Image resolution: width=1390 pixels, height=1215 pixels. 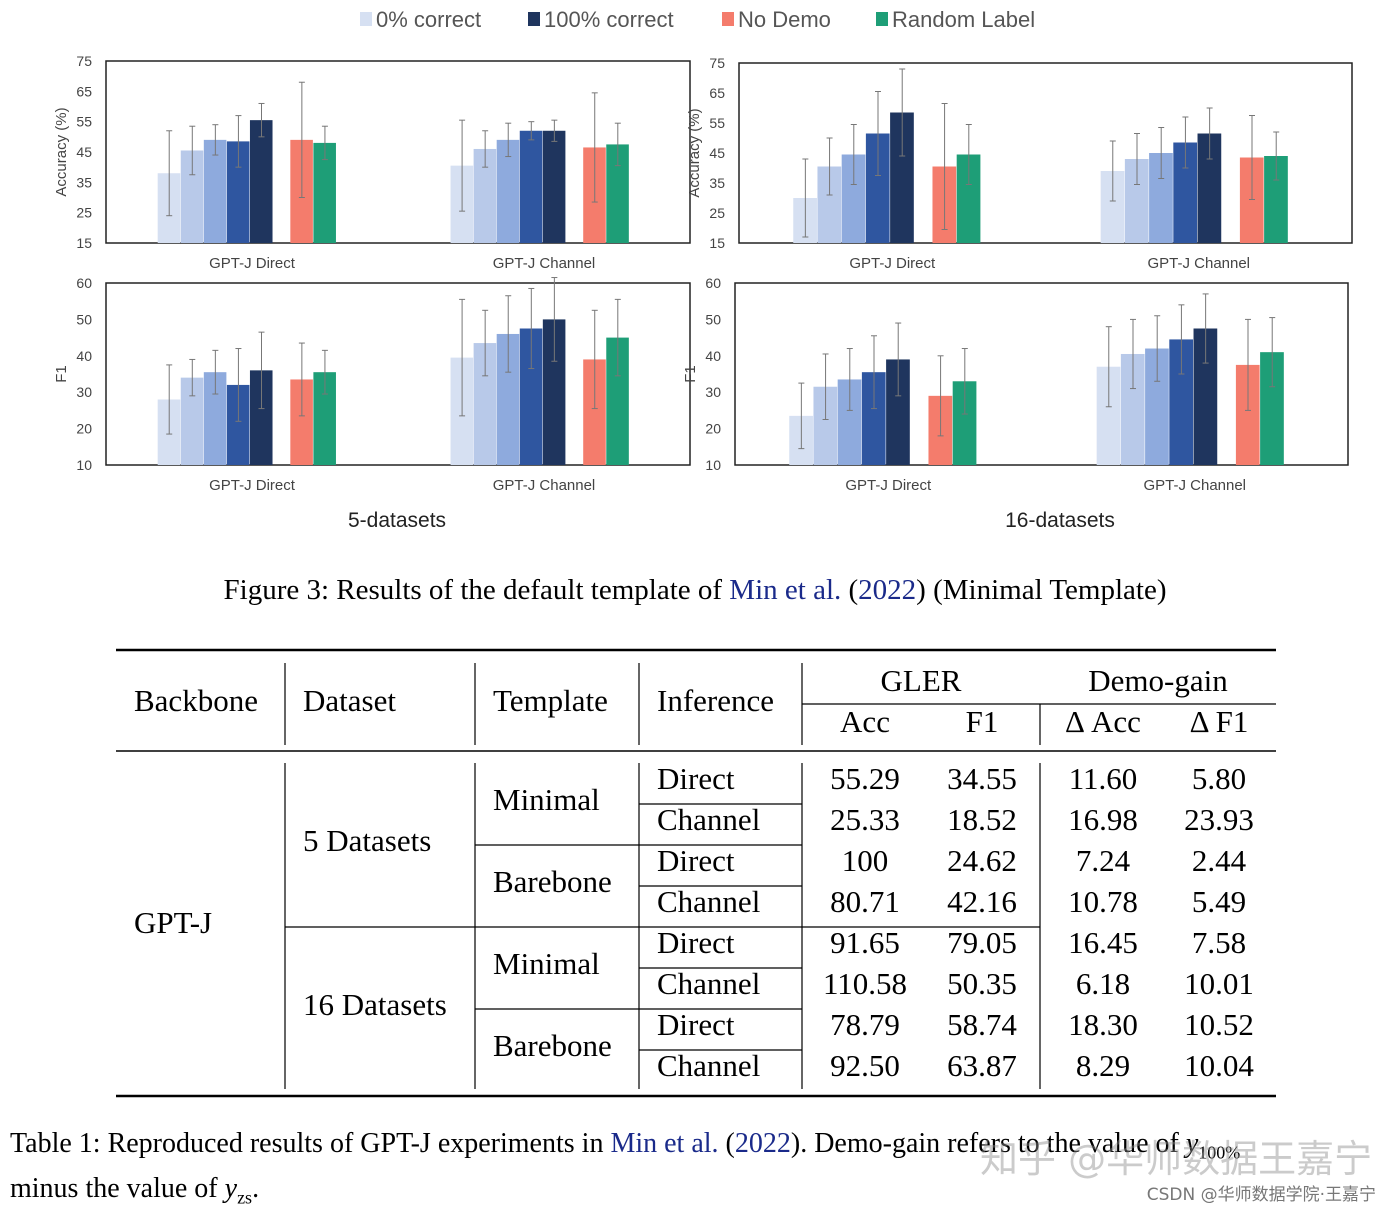 I want to click on f1-cell: 42.16, so click(x=982, y=901).